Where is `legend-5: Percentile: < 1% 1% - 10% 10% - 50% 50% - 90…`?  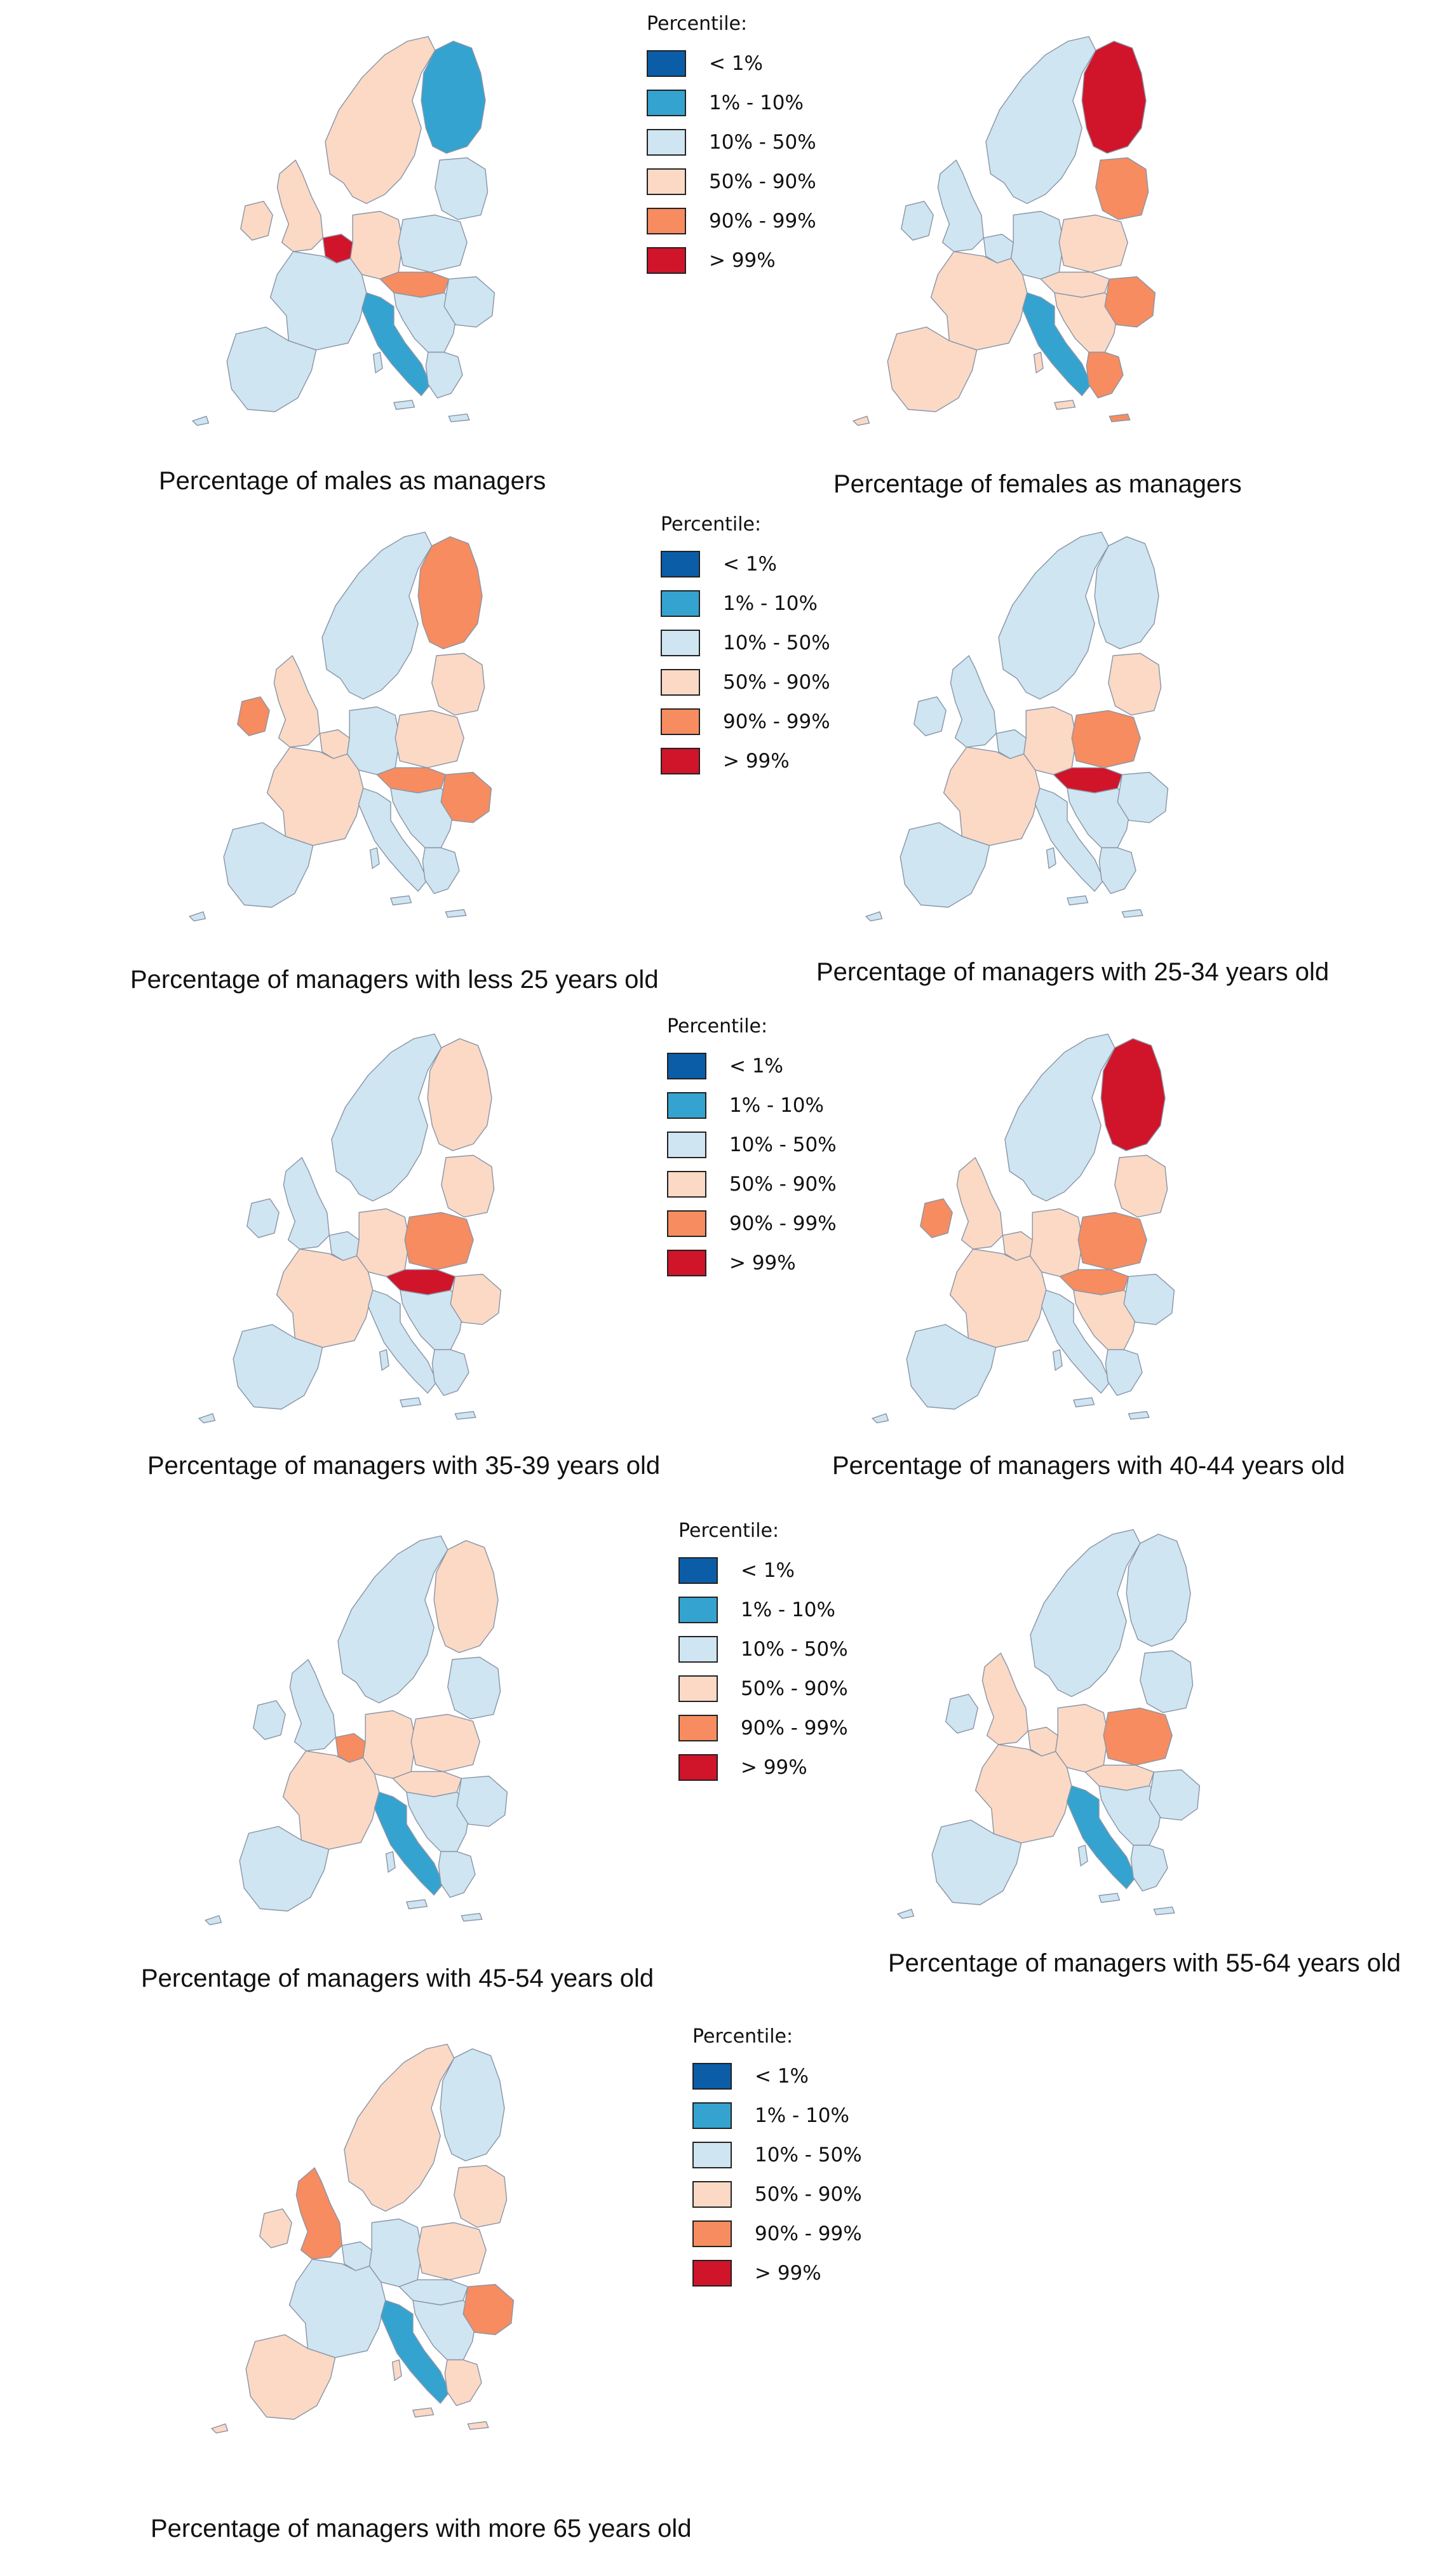
legend-5: Percentile: < 1% 1% - 10% 10% - 50% 50% - 90… is located at coordinates (777, 2159).